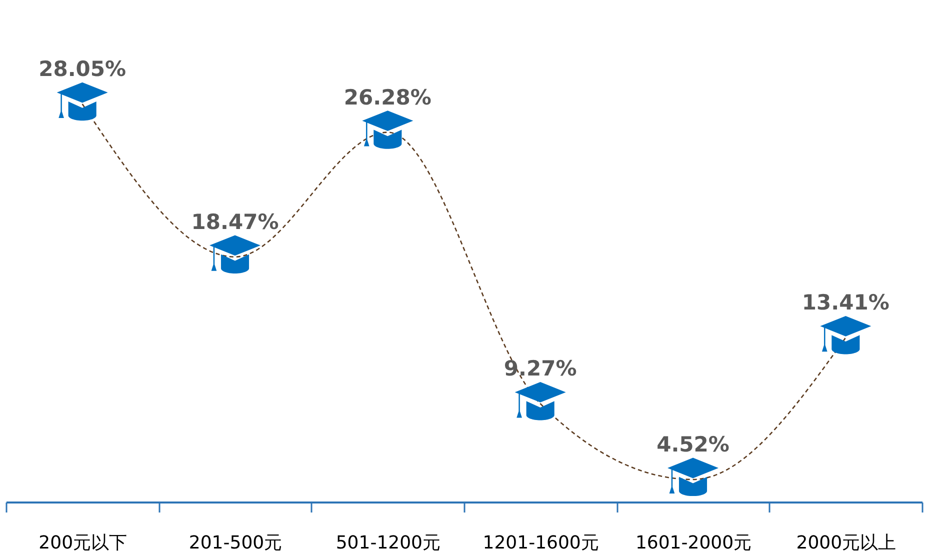 The width and height of the screenshot is (928, 557). What do you see at coordinates (846, 543) in the screenshot?
I see `x-tick-label: 2000元以上` at bounding box center [846, 543].